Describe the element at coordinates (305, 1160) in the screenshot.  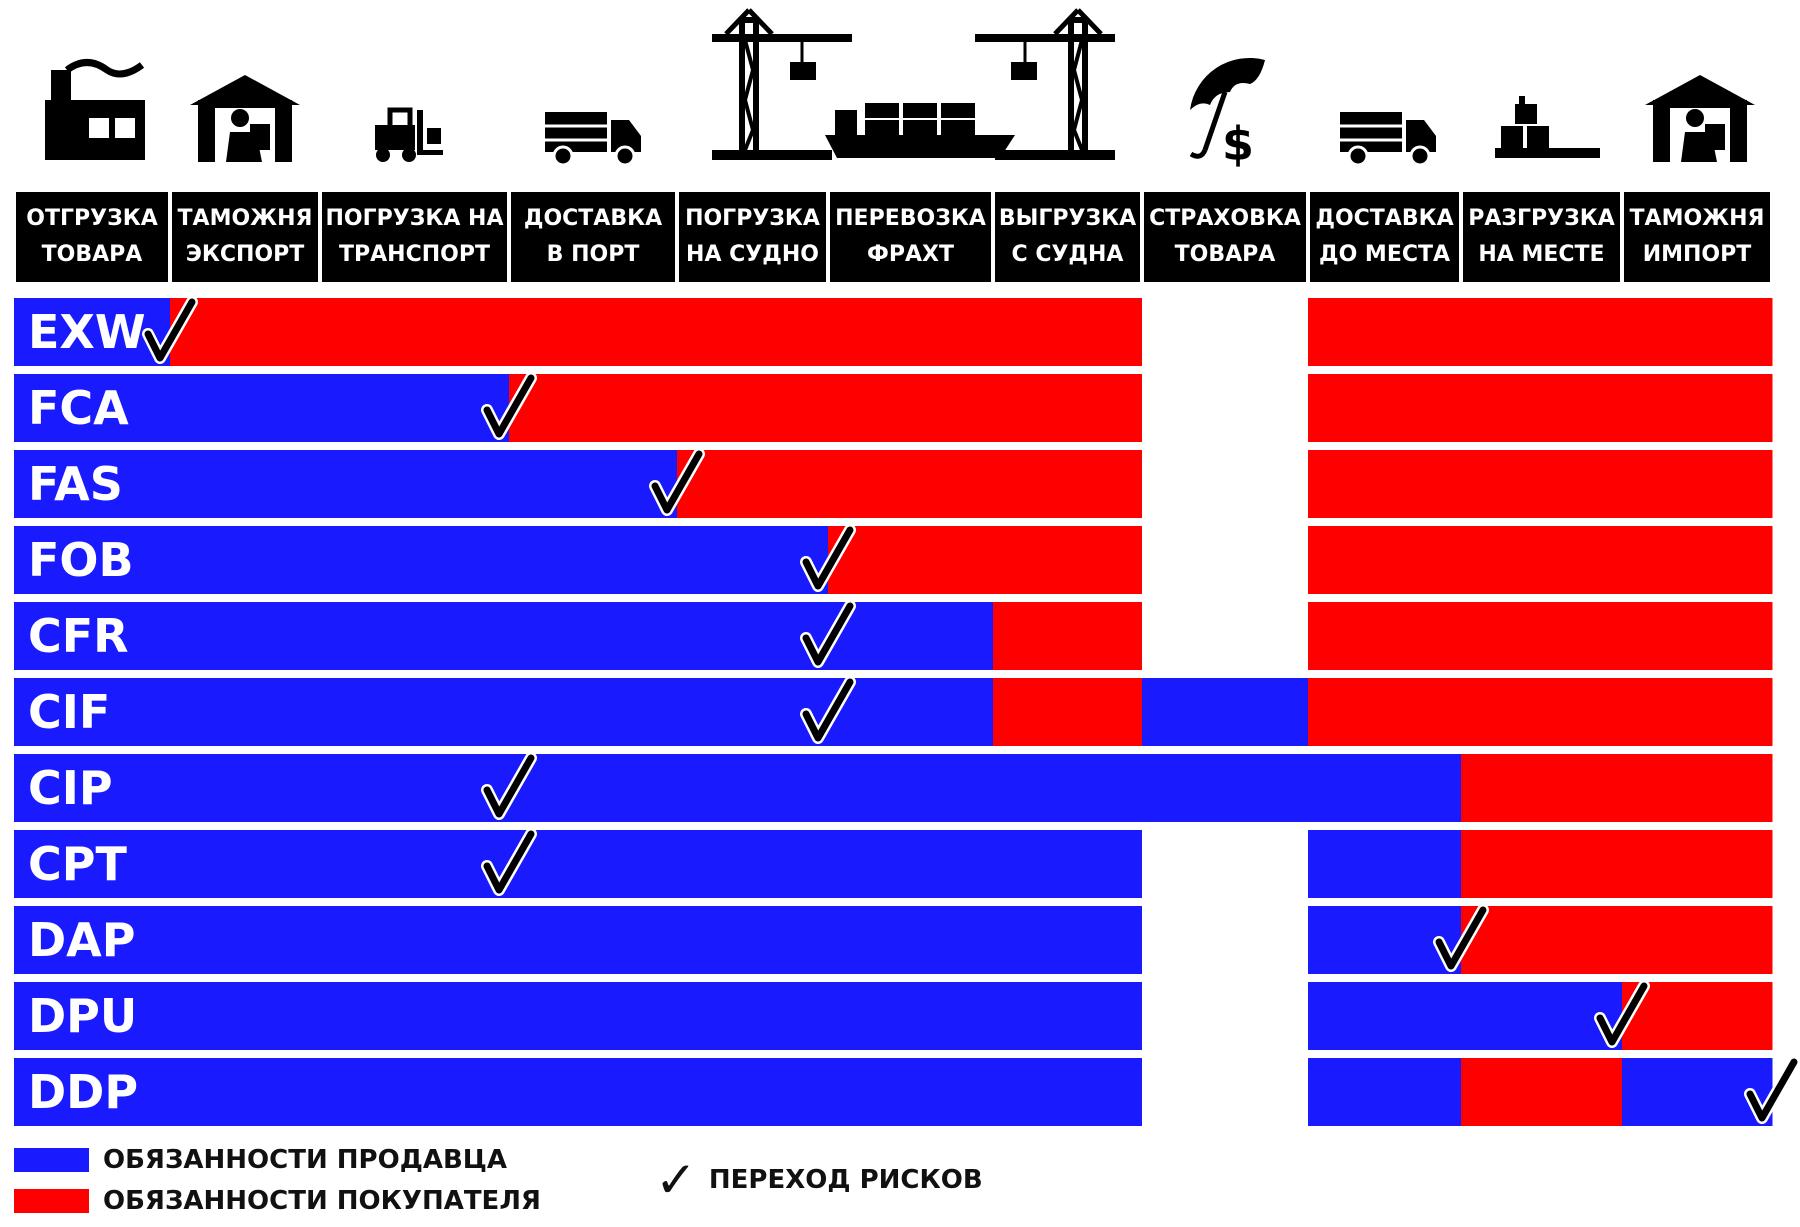
I see `legend-seller-label: ОБЯЗАННОСТИ ПРОДАВЦА` at that location.